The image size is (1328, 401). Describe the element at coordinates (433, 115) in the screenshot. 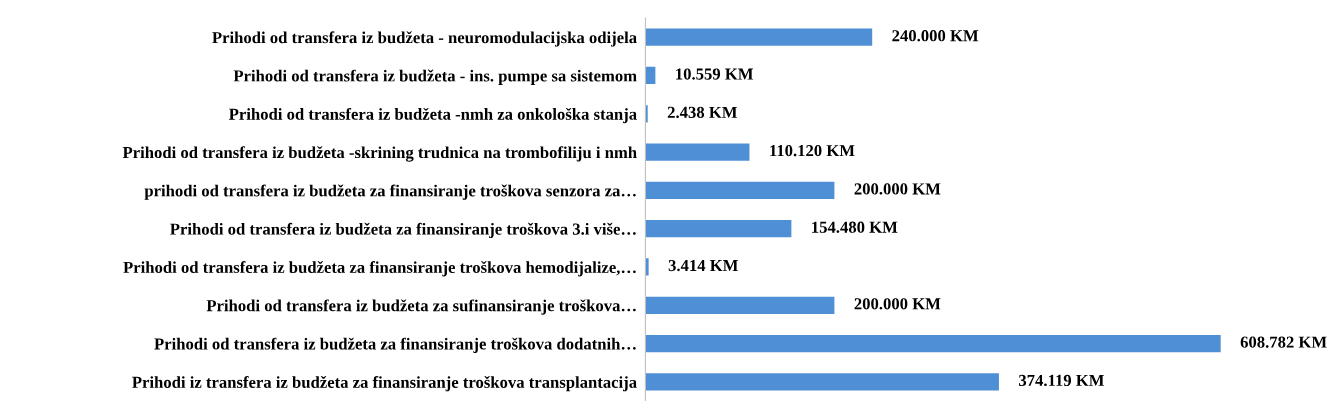

I see `y-tick-label: Prihodi od transfera iz budžeta -nmh za onkološka stanja` at that location.